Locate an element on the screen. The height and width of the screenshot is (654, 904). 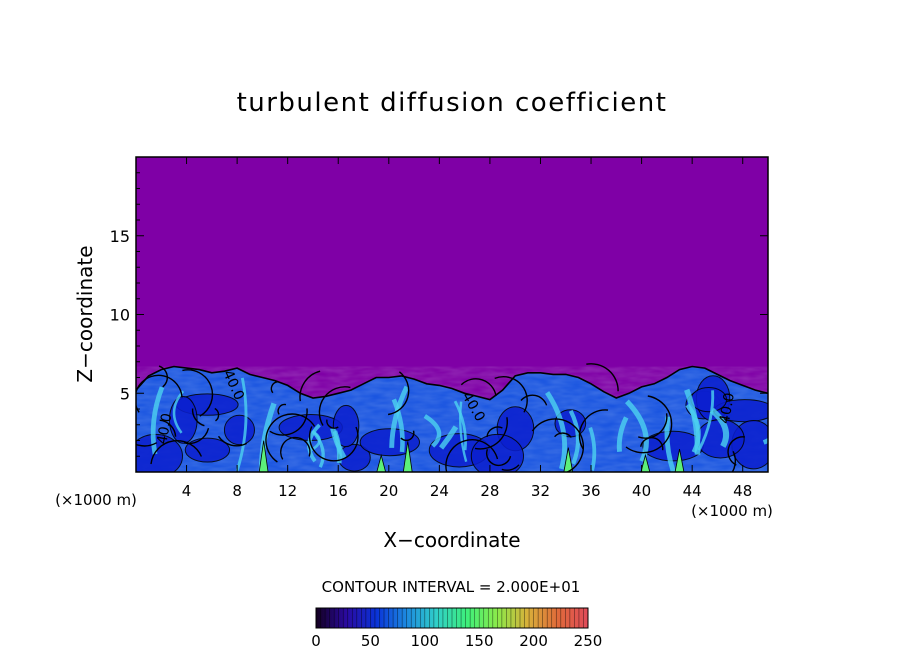
colorbar-tick-label: 0 is located at coordinates (316, 641).